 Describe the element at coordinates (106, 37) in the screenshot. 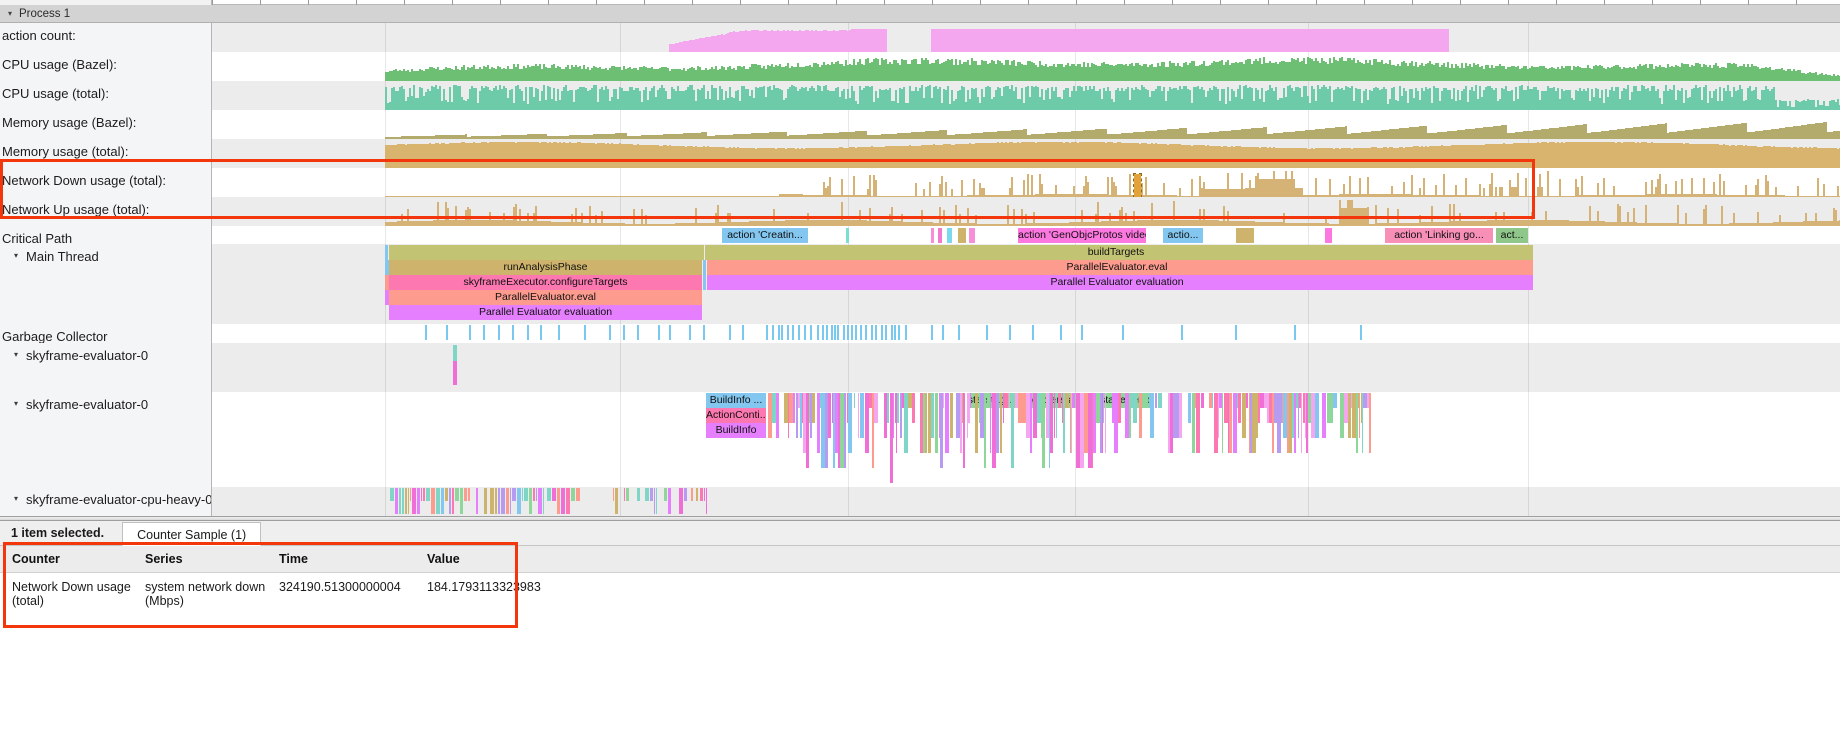

I see `track-label-0: action count:` at that location.